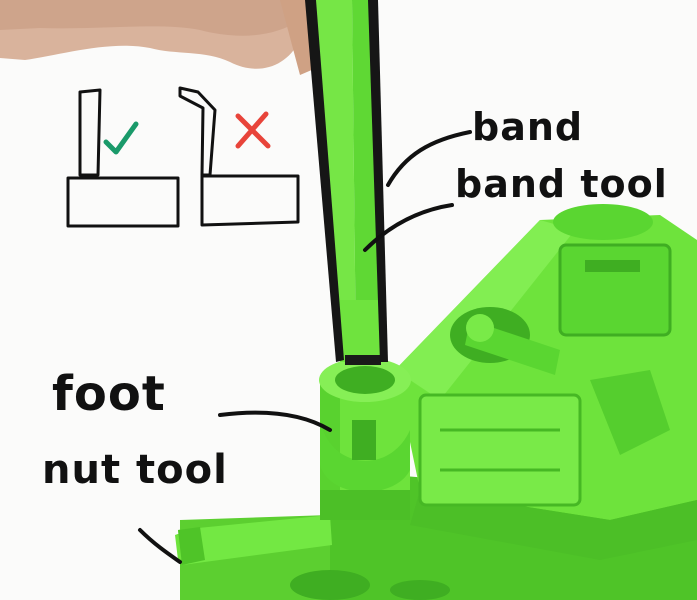 The width and height of the screenshot is (697, 600). Describe the element at coordinates (90, 132) in the screenshot. I see `correct-pin-sketch` at that location.